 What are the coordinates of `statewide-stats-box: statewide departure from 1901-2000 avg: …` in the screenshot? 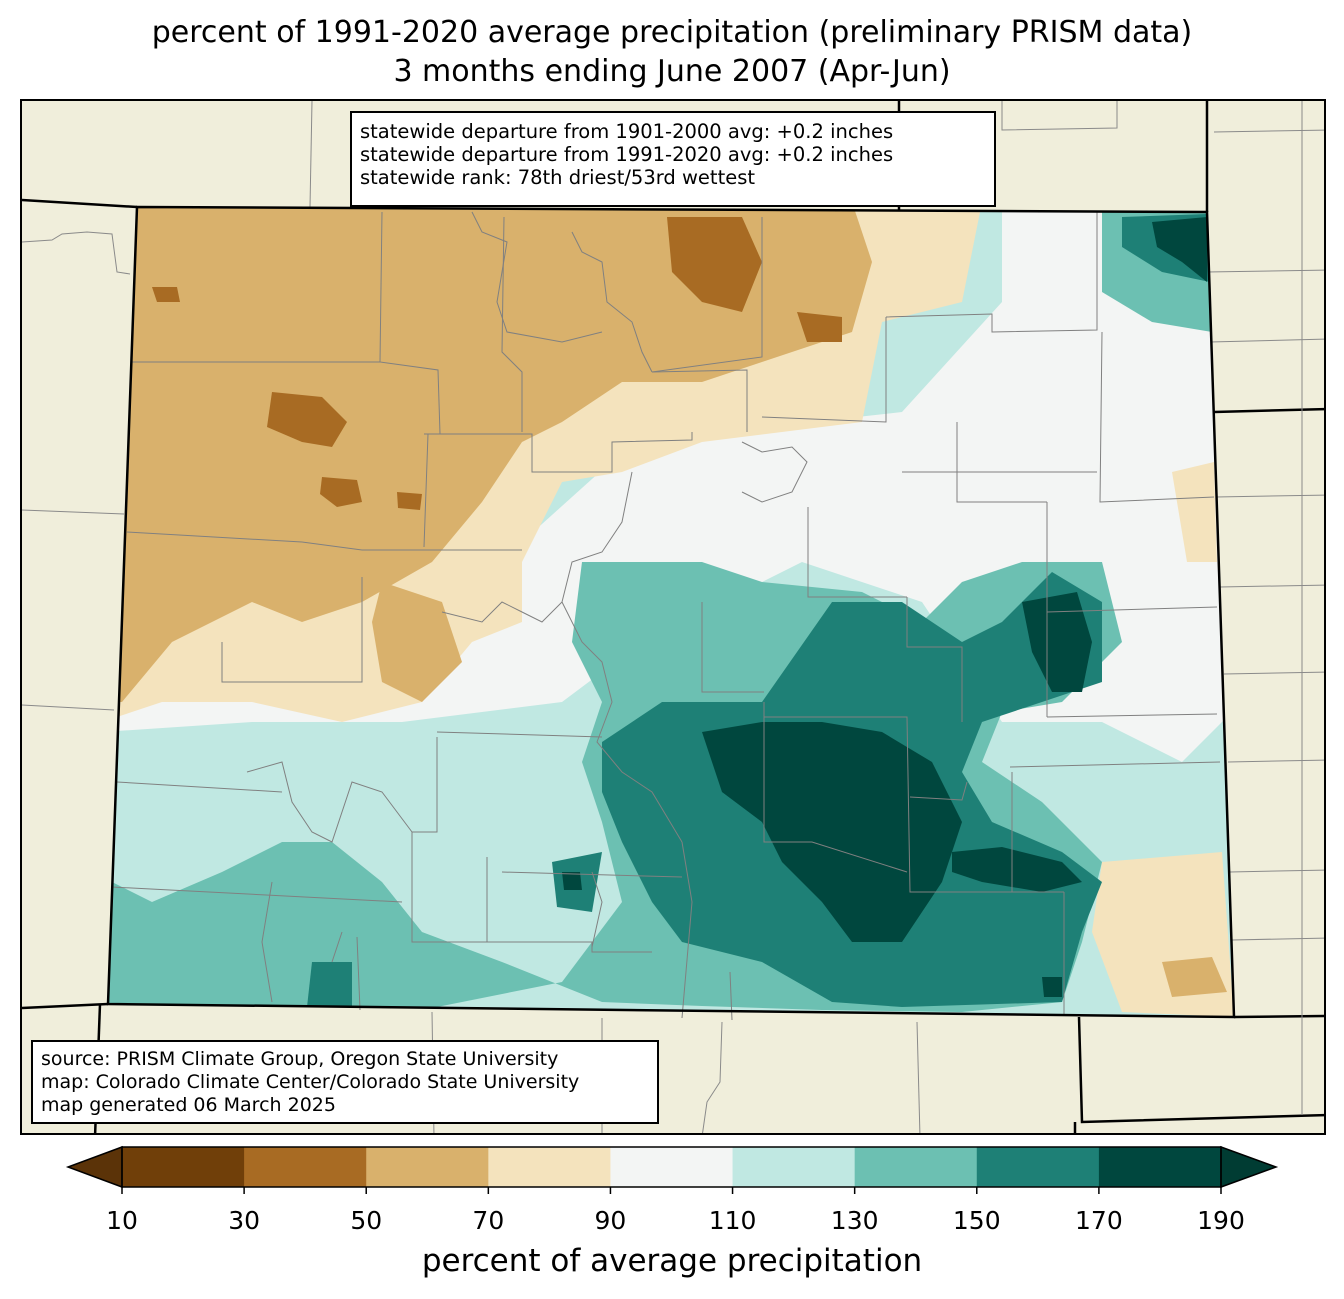 It's located at (673, 159).